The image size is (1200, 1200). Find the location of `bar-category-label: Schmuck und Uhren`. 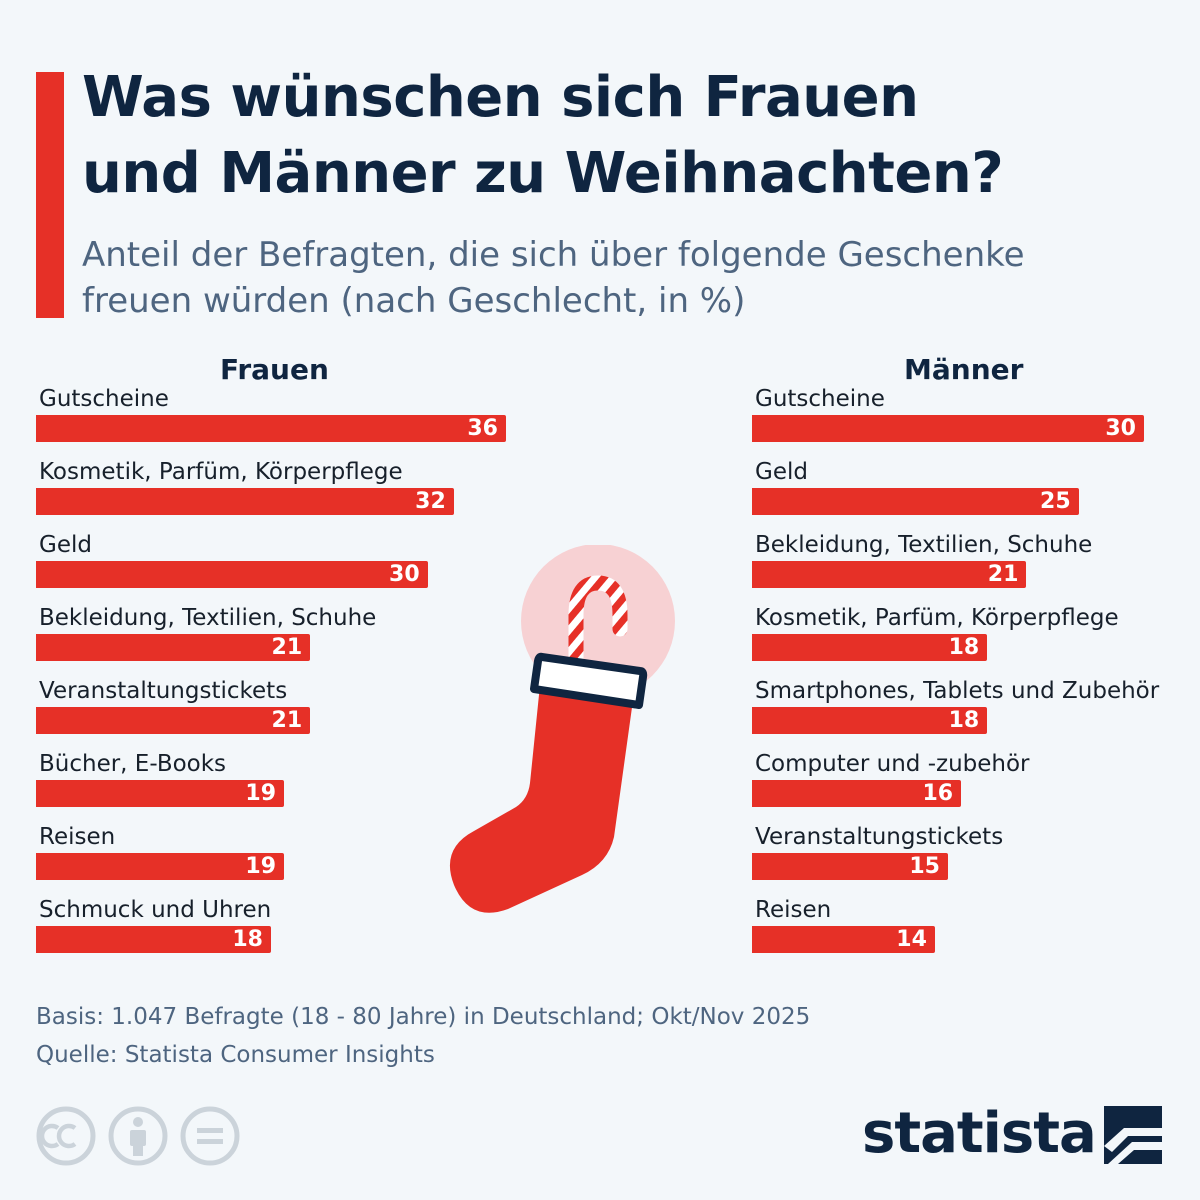

bar-category-label: Schmuck und Uhren is located at coordinates (155, 910).